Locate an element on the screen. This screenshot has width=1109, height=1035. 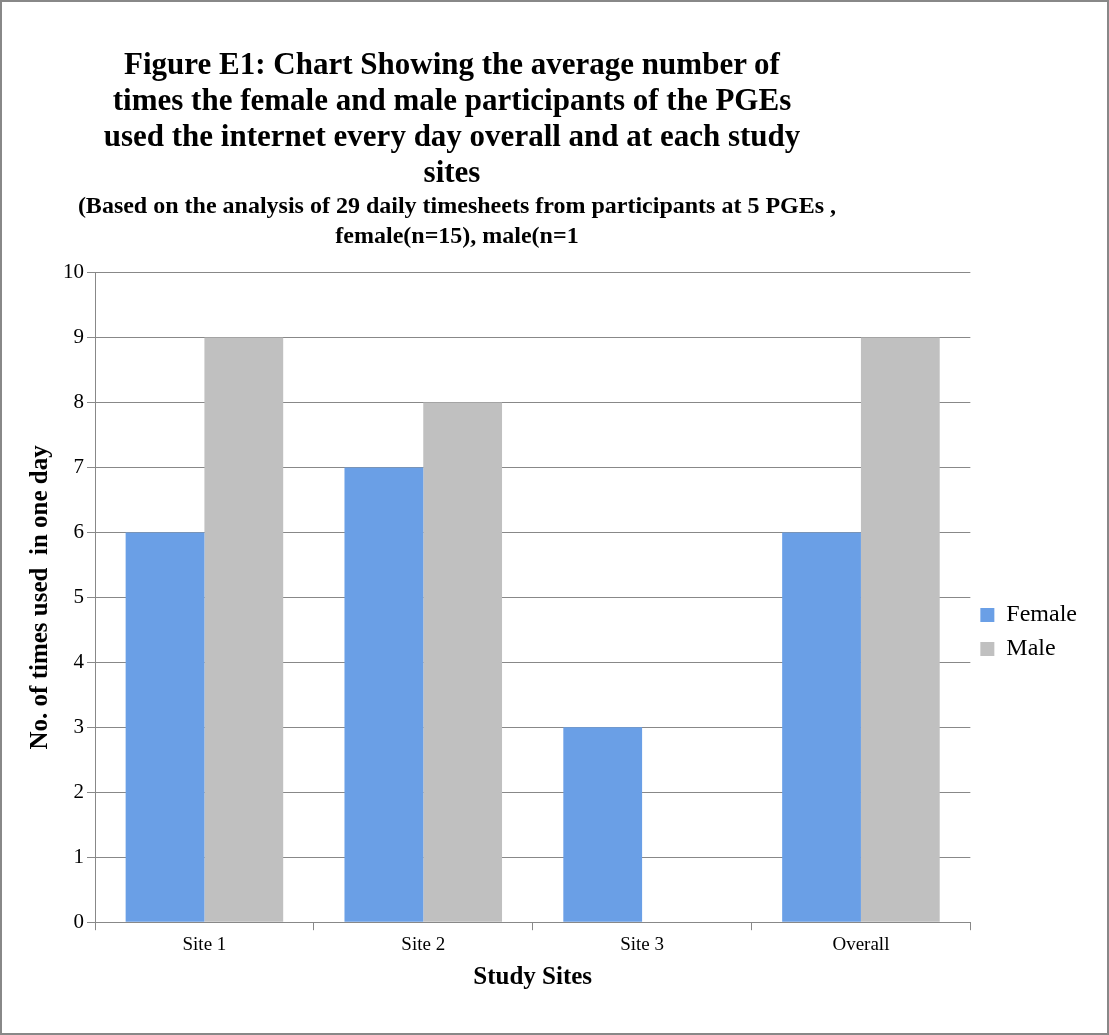
x-tick-label: Site 1 is located at coordinates (204, 943).